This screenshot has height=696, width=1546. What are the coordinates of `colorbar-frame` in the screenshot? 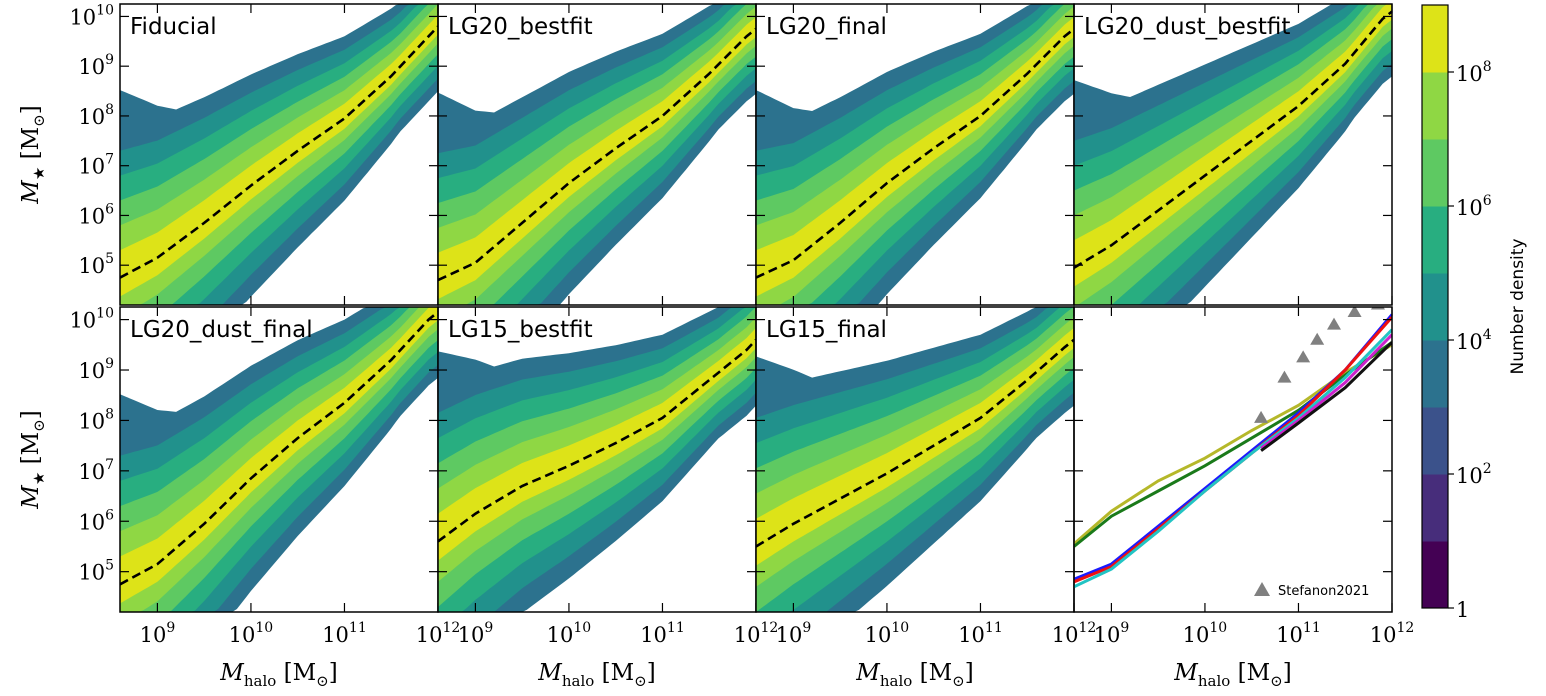 It's located at (1435, 306).